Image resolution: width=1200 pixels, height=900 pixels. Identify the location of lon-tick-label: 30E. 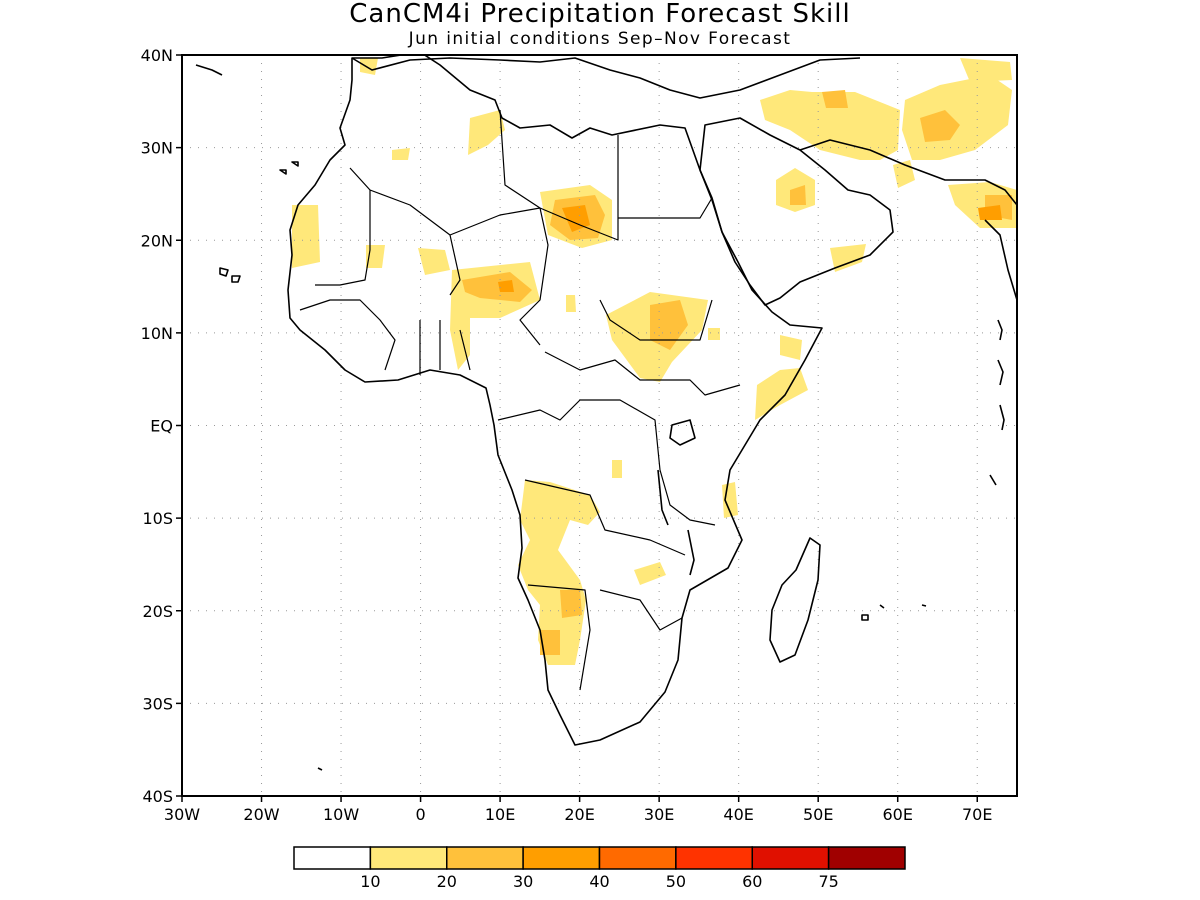
(659, 814).